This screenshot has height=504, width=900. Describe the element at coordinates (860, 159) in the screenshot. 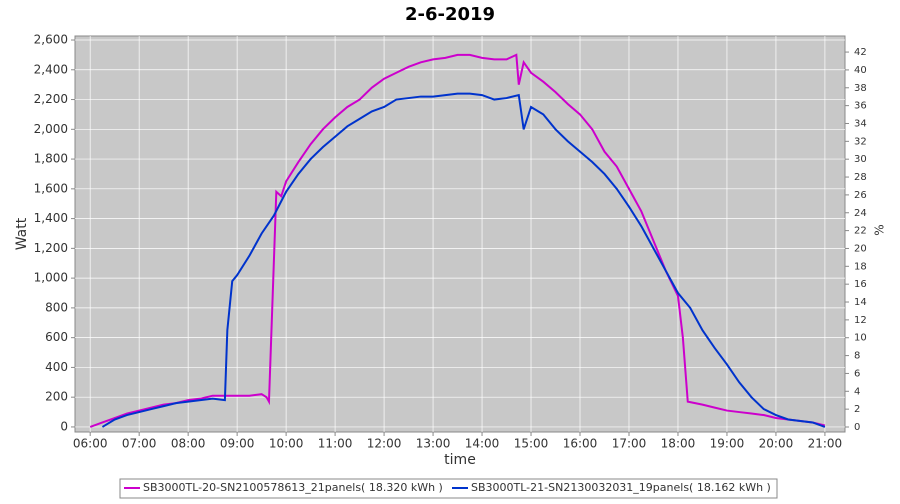

I see `y2-tick-label: 30` at that location.